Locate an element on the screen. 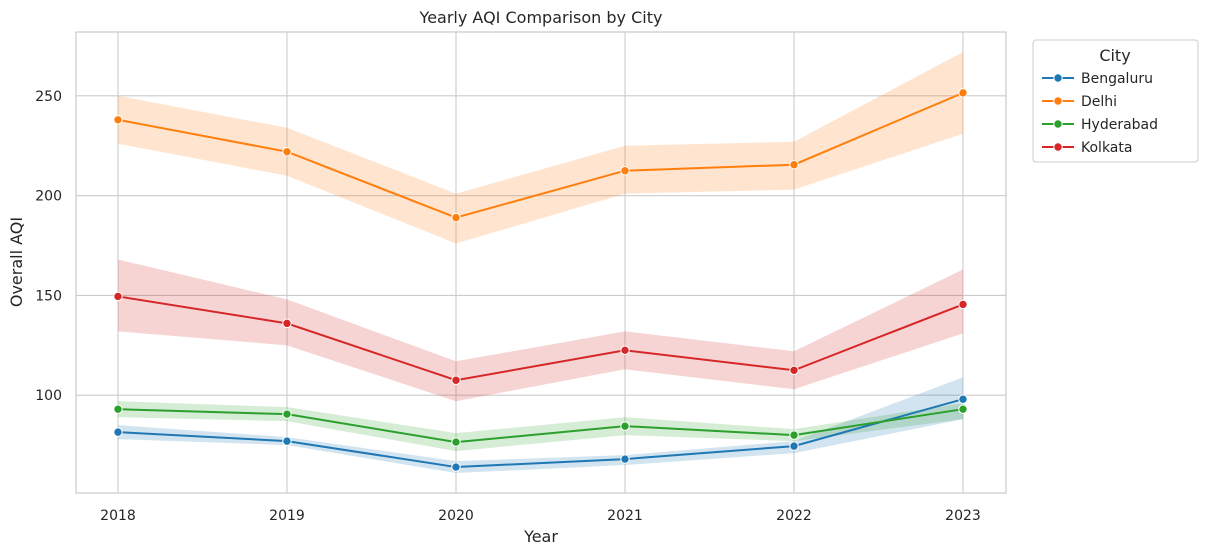 The image size is (1209, 560). legend-swatch-marker-bengaluru is located at coordinates (1058, 78).